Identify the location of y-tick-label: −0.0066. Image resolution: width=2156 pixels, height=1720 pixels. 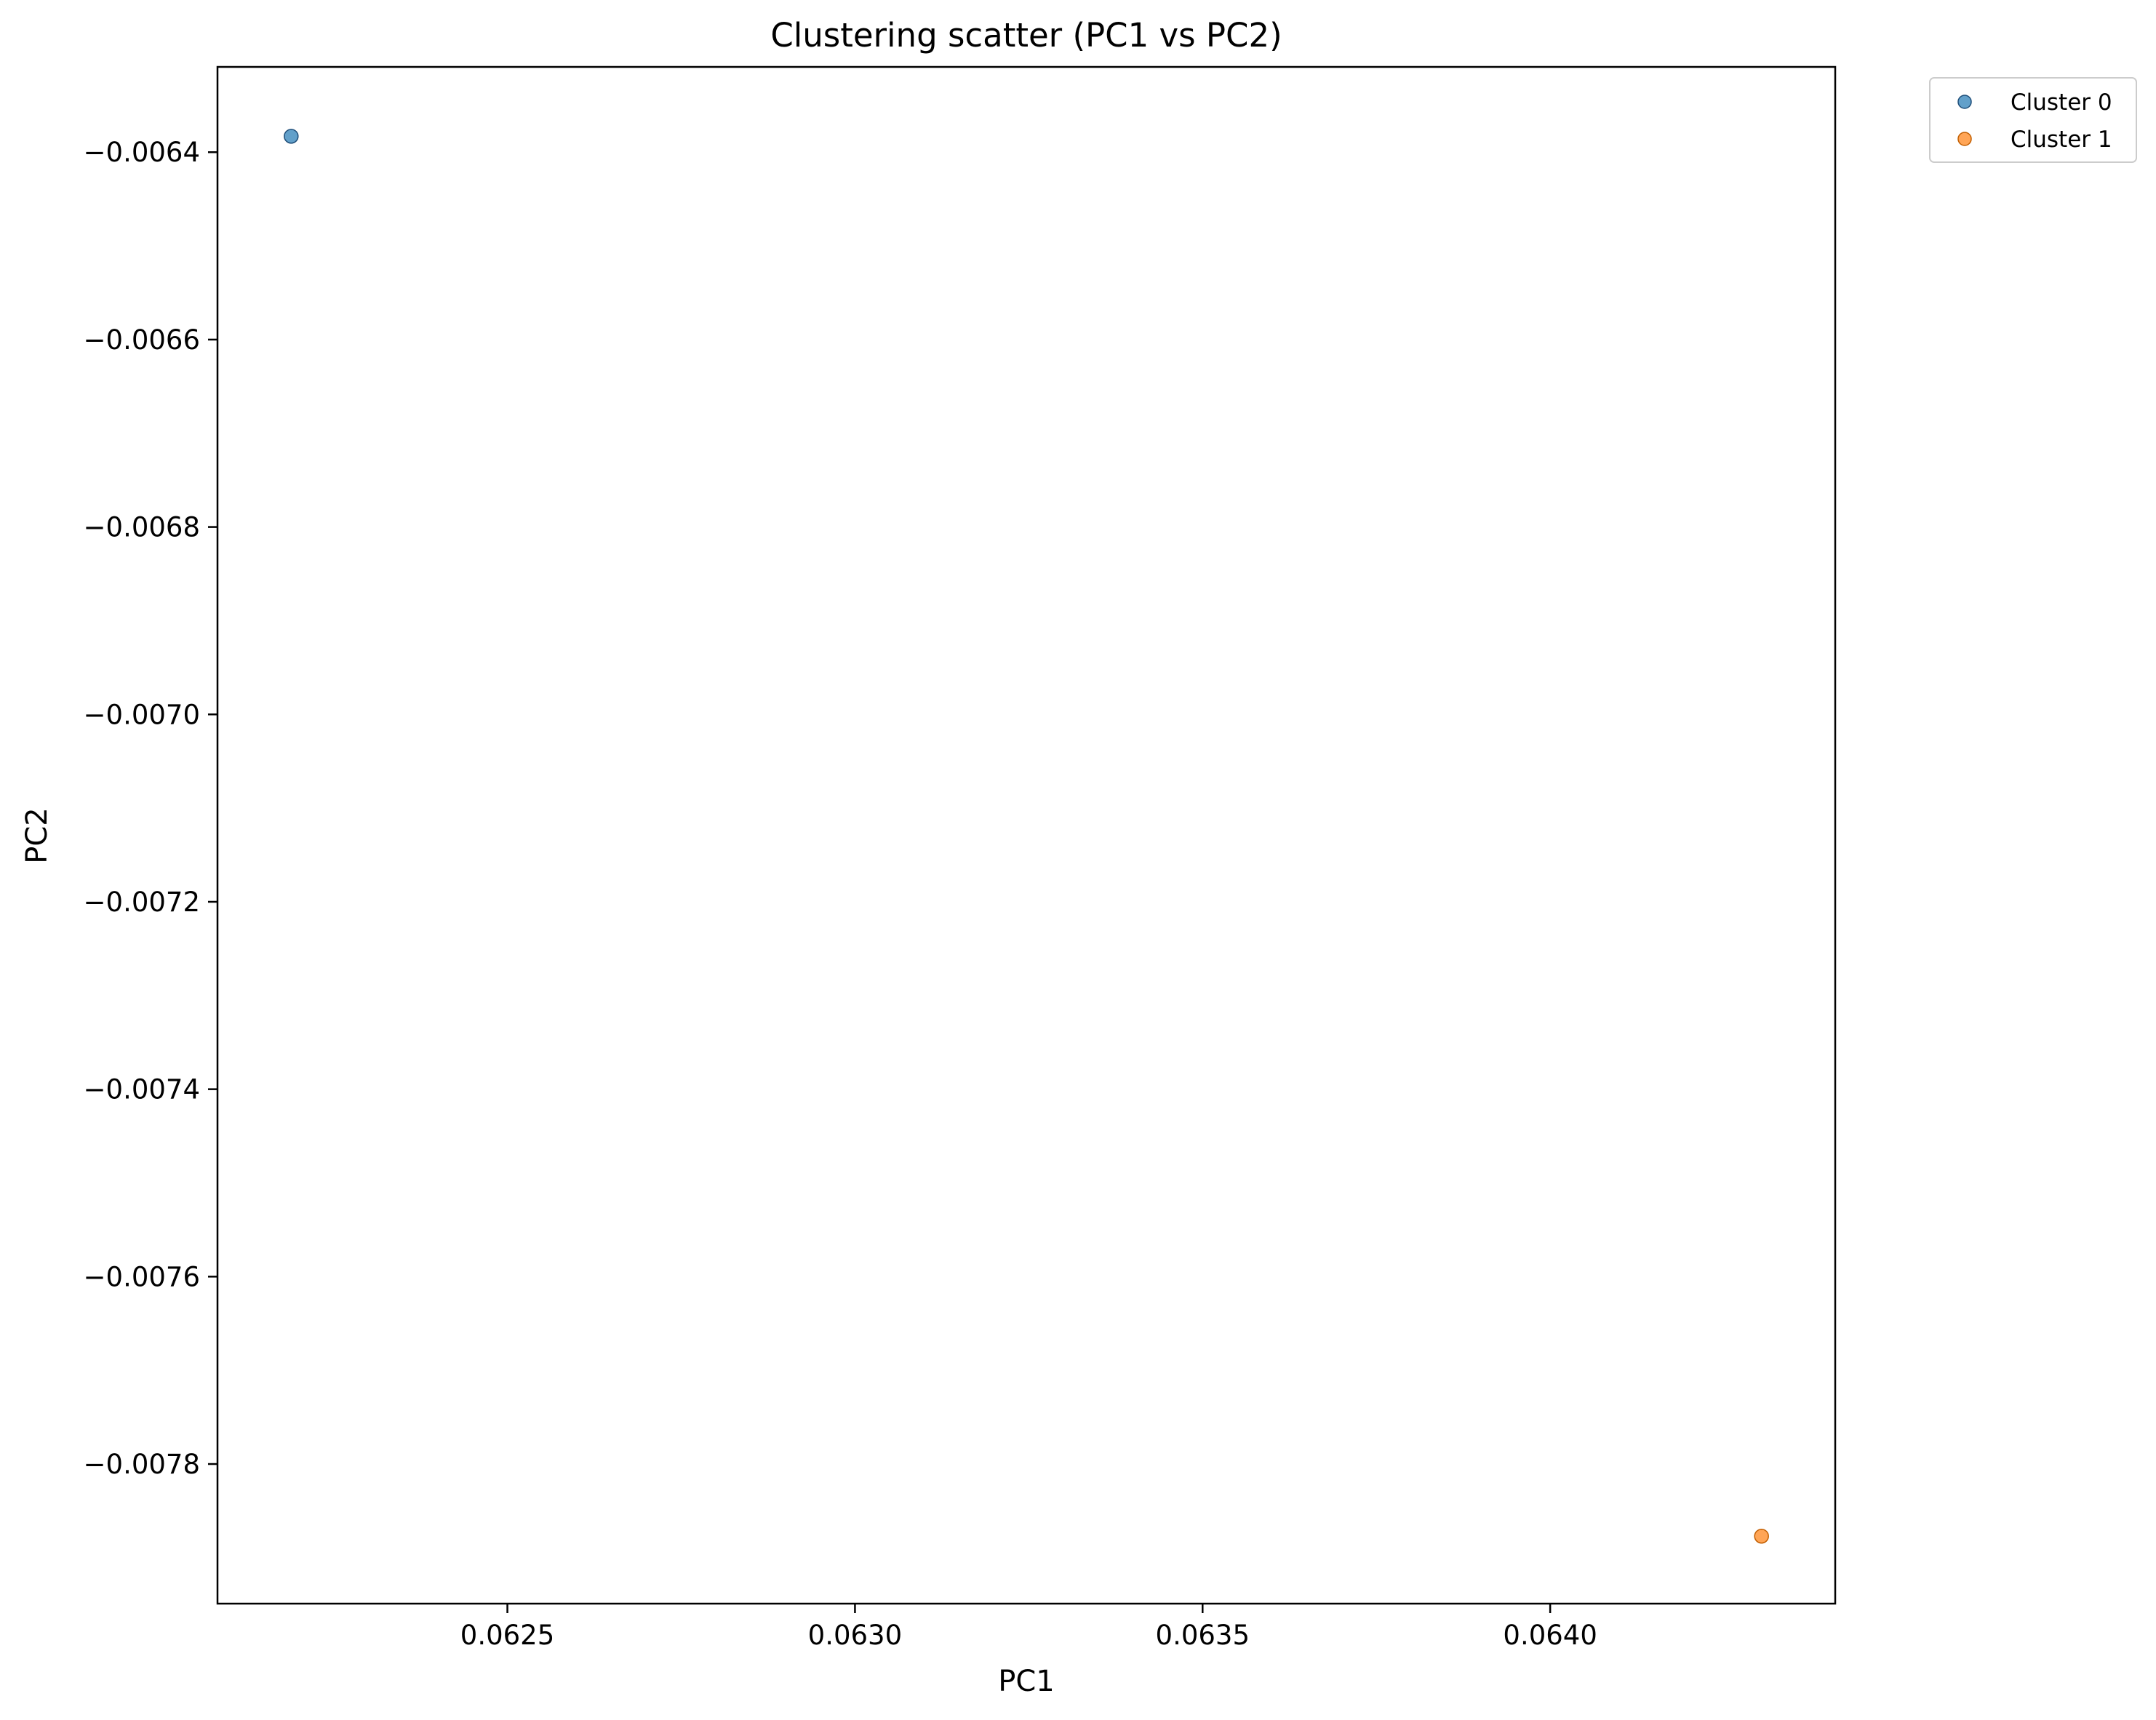
(142, 340).